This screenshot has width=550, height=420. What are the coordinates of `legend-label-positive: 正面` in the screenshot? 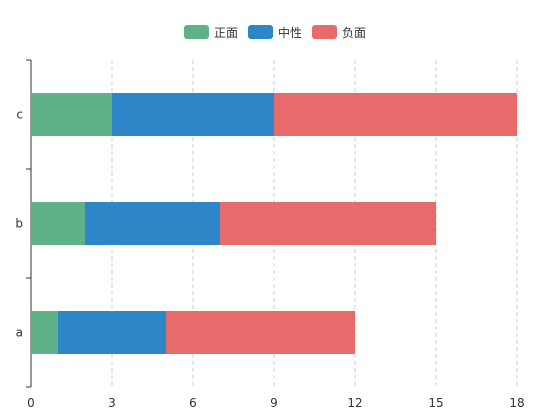 It's located at (225, 32).